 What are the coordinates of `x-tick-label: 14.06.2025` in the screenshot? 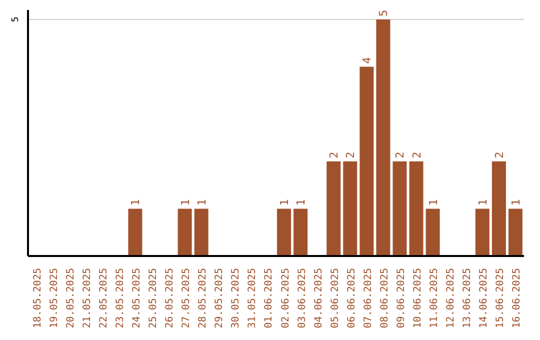 It's located at (484, 298).